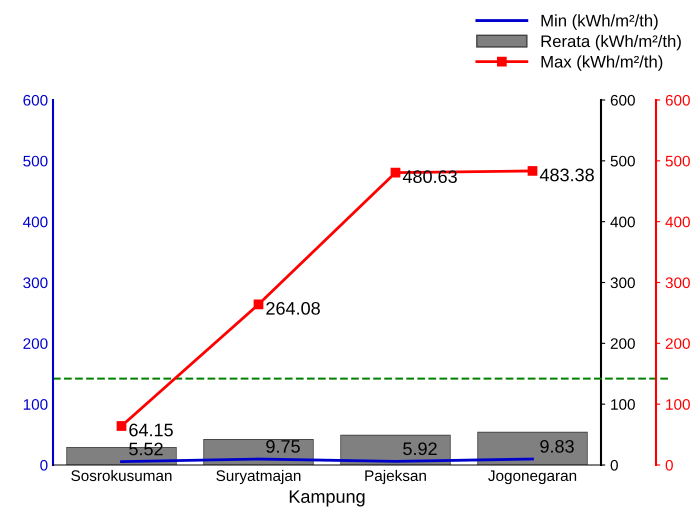  I want to click on x-axis-title: Kampung, so click(327, 498).